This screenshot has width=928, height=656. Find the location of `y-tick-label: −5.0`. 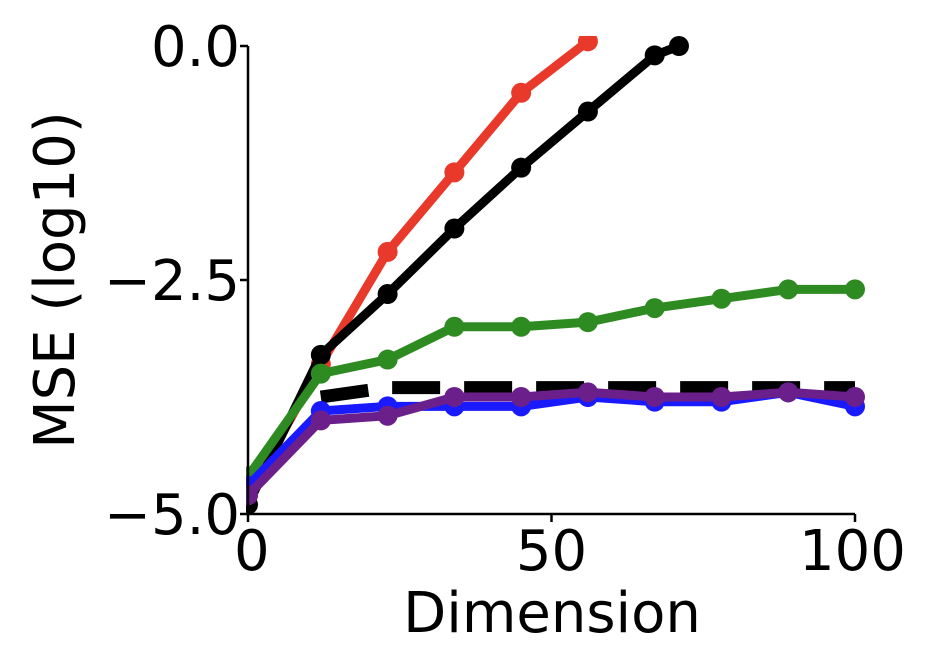

y-tick-label: −5.0 is located at coordinates (172, 515).